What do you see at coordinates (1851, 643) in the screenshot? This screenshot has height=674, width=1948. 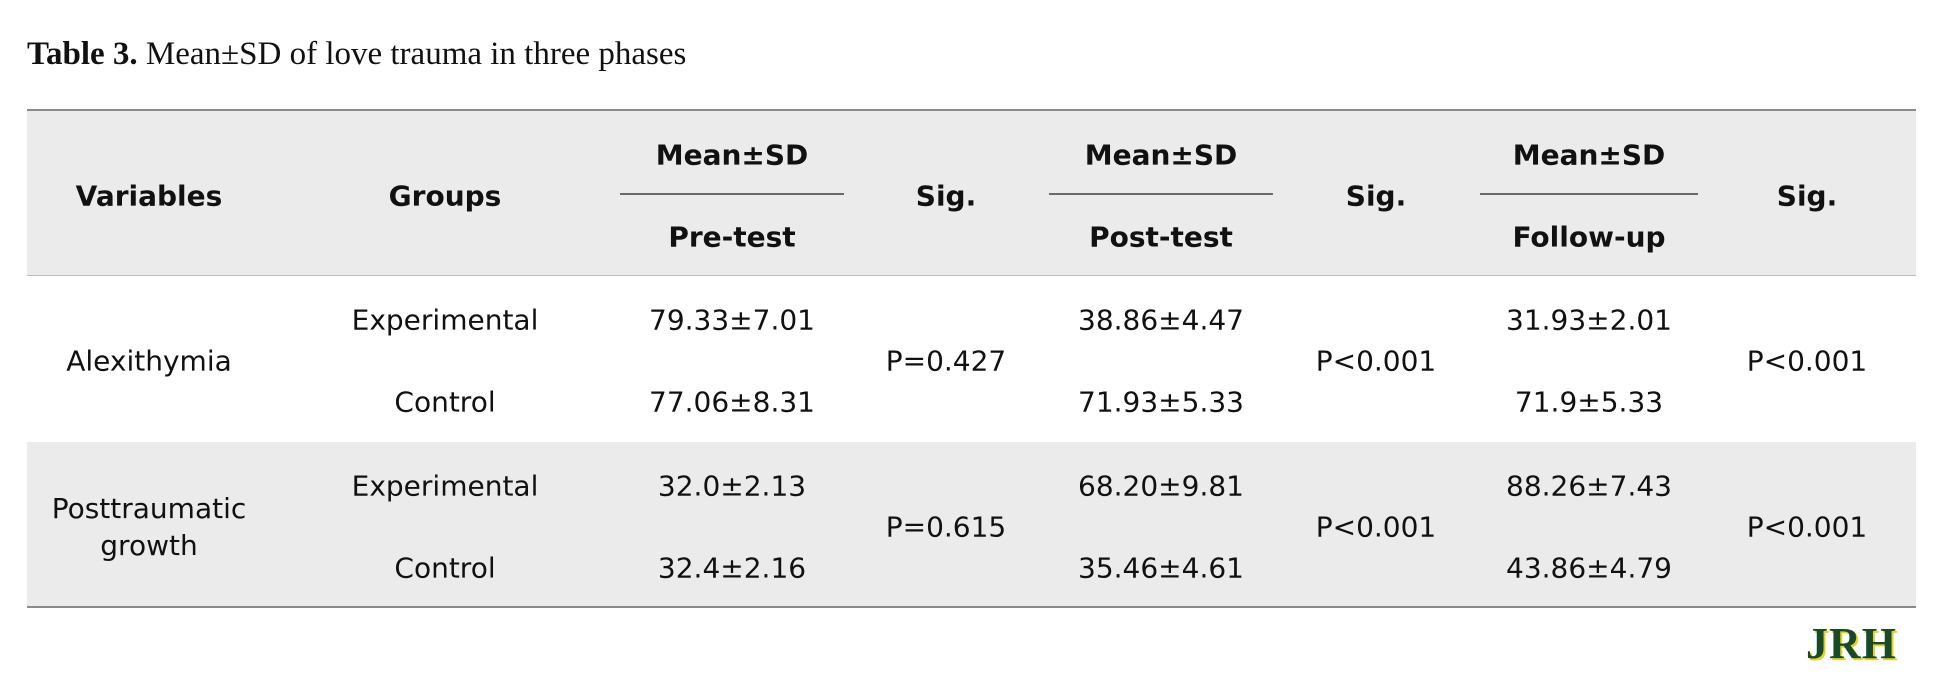 I see `logo: JRH` at bounding box center [1851, 643].